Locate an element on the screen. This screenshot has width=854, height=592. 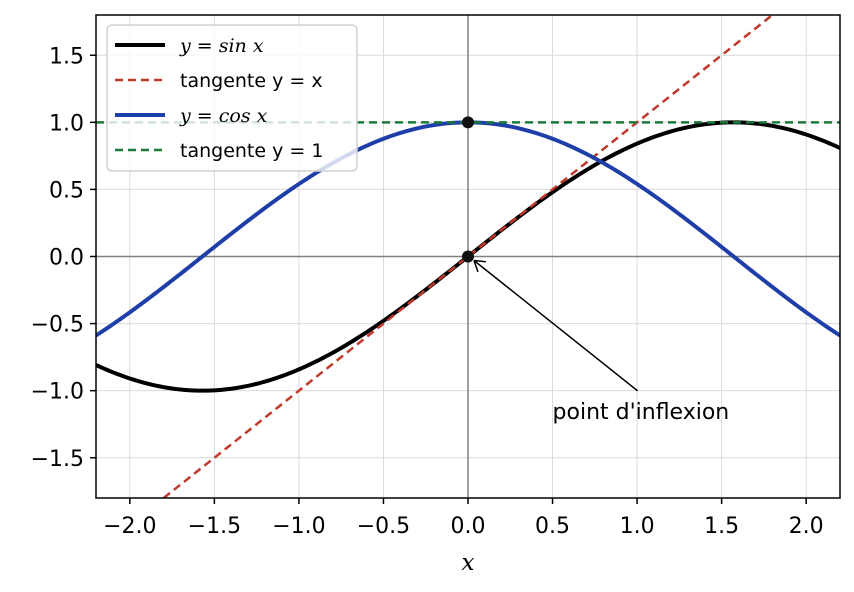
legend-label: y = cos x is located at coordinates (223, 116).